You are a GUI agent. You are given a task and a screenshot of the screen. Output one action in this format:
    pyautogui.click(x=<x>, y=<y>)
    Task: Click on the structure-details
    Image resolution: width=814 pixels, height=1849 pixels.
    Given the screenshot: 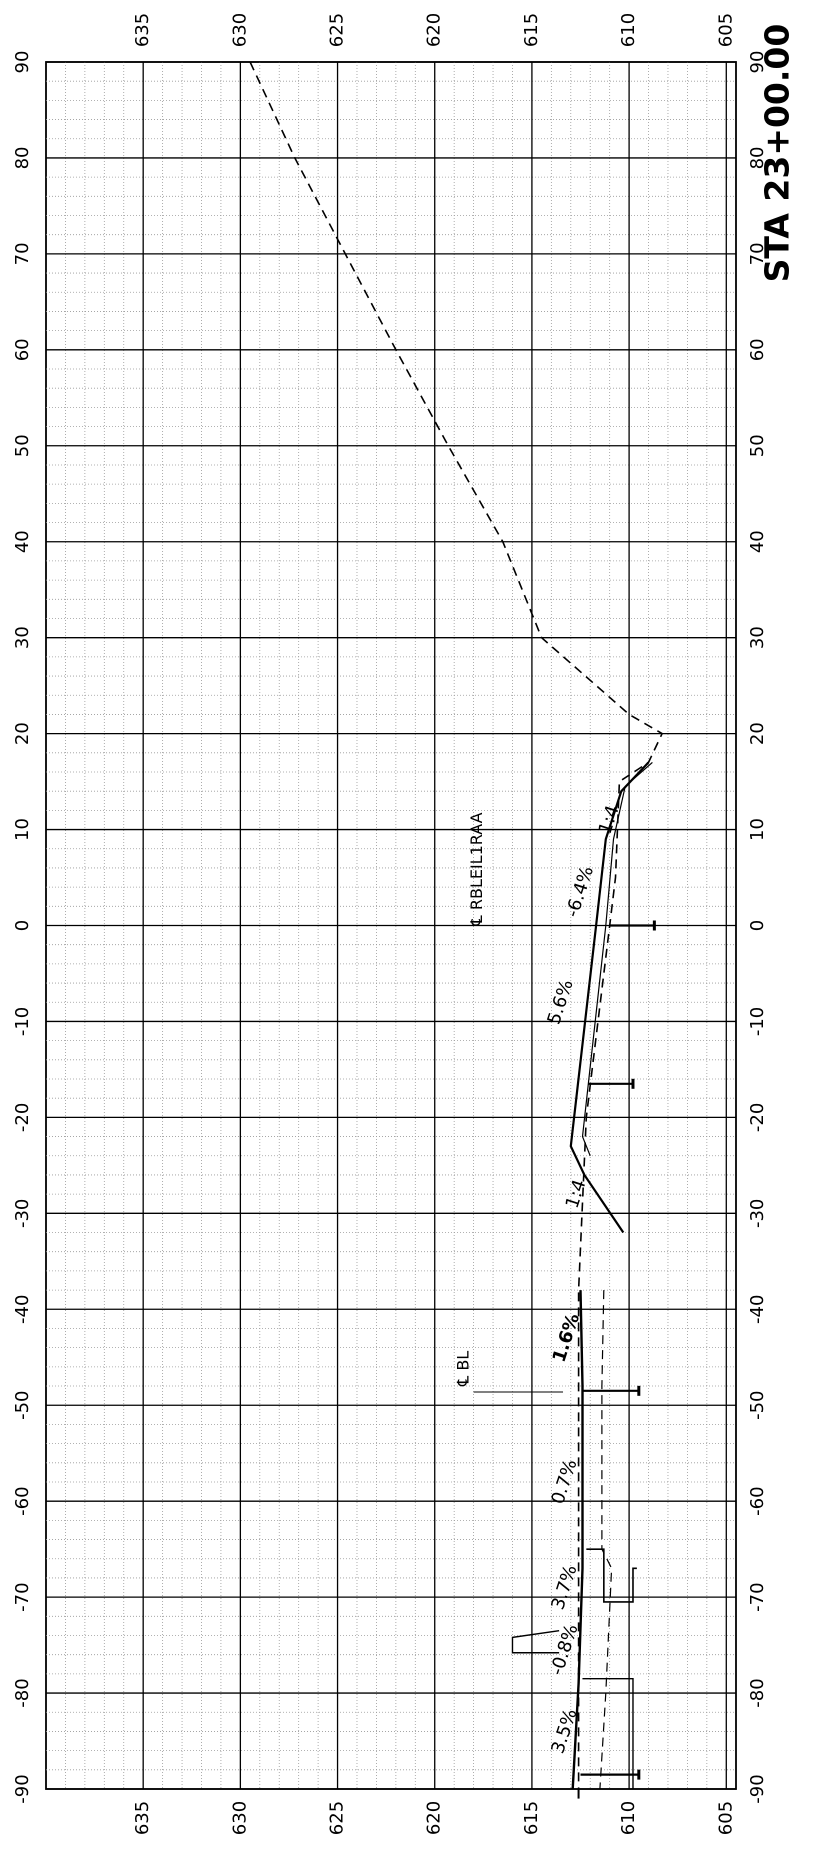 What is the action you would take?
    pyautogui.click(x=583, y=1359)
    